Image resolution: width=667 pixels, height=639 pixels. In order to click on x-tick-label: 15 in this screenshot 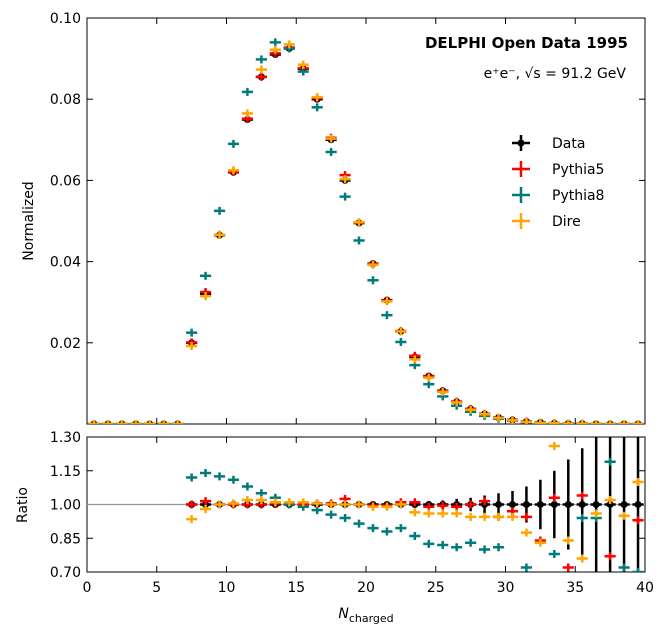, I will do `click(296, 588)`.